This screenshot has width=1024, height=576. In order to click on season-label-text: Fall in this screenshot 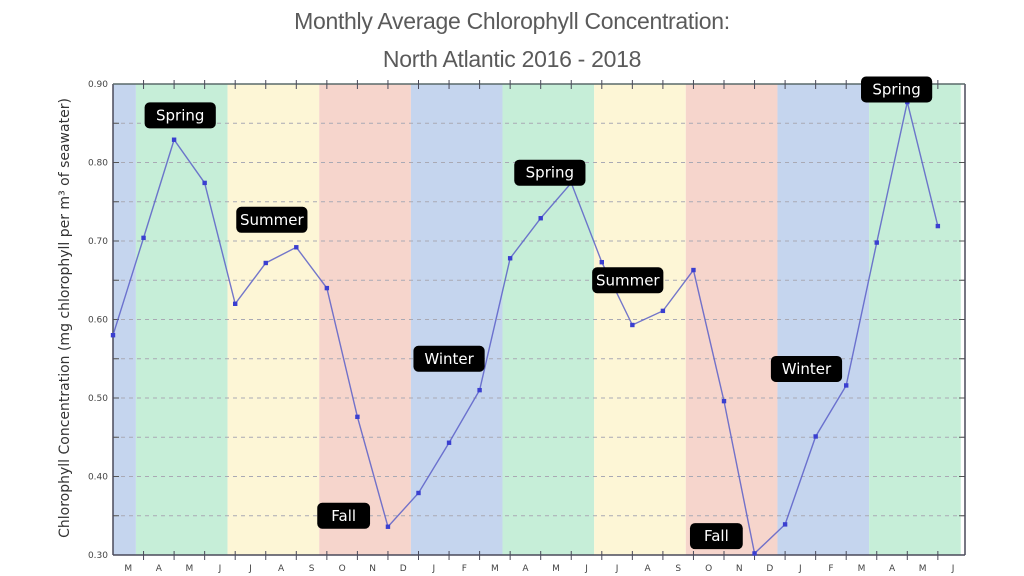, I will do `click(716, 536)`.